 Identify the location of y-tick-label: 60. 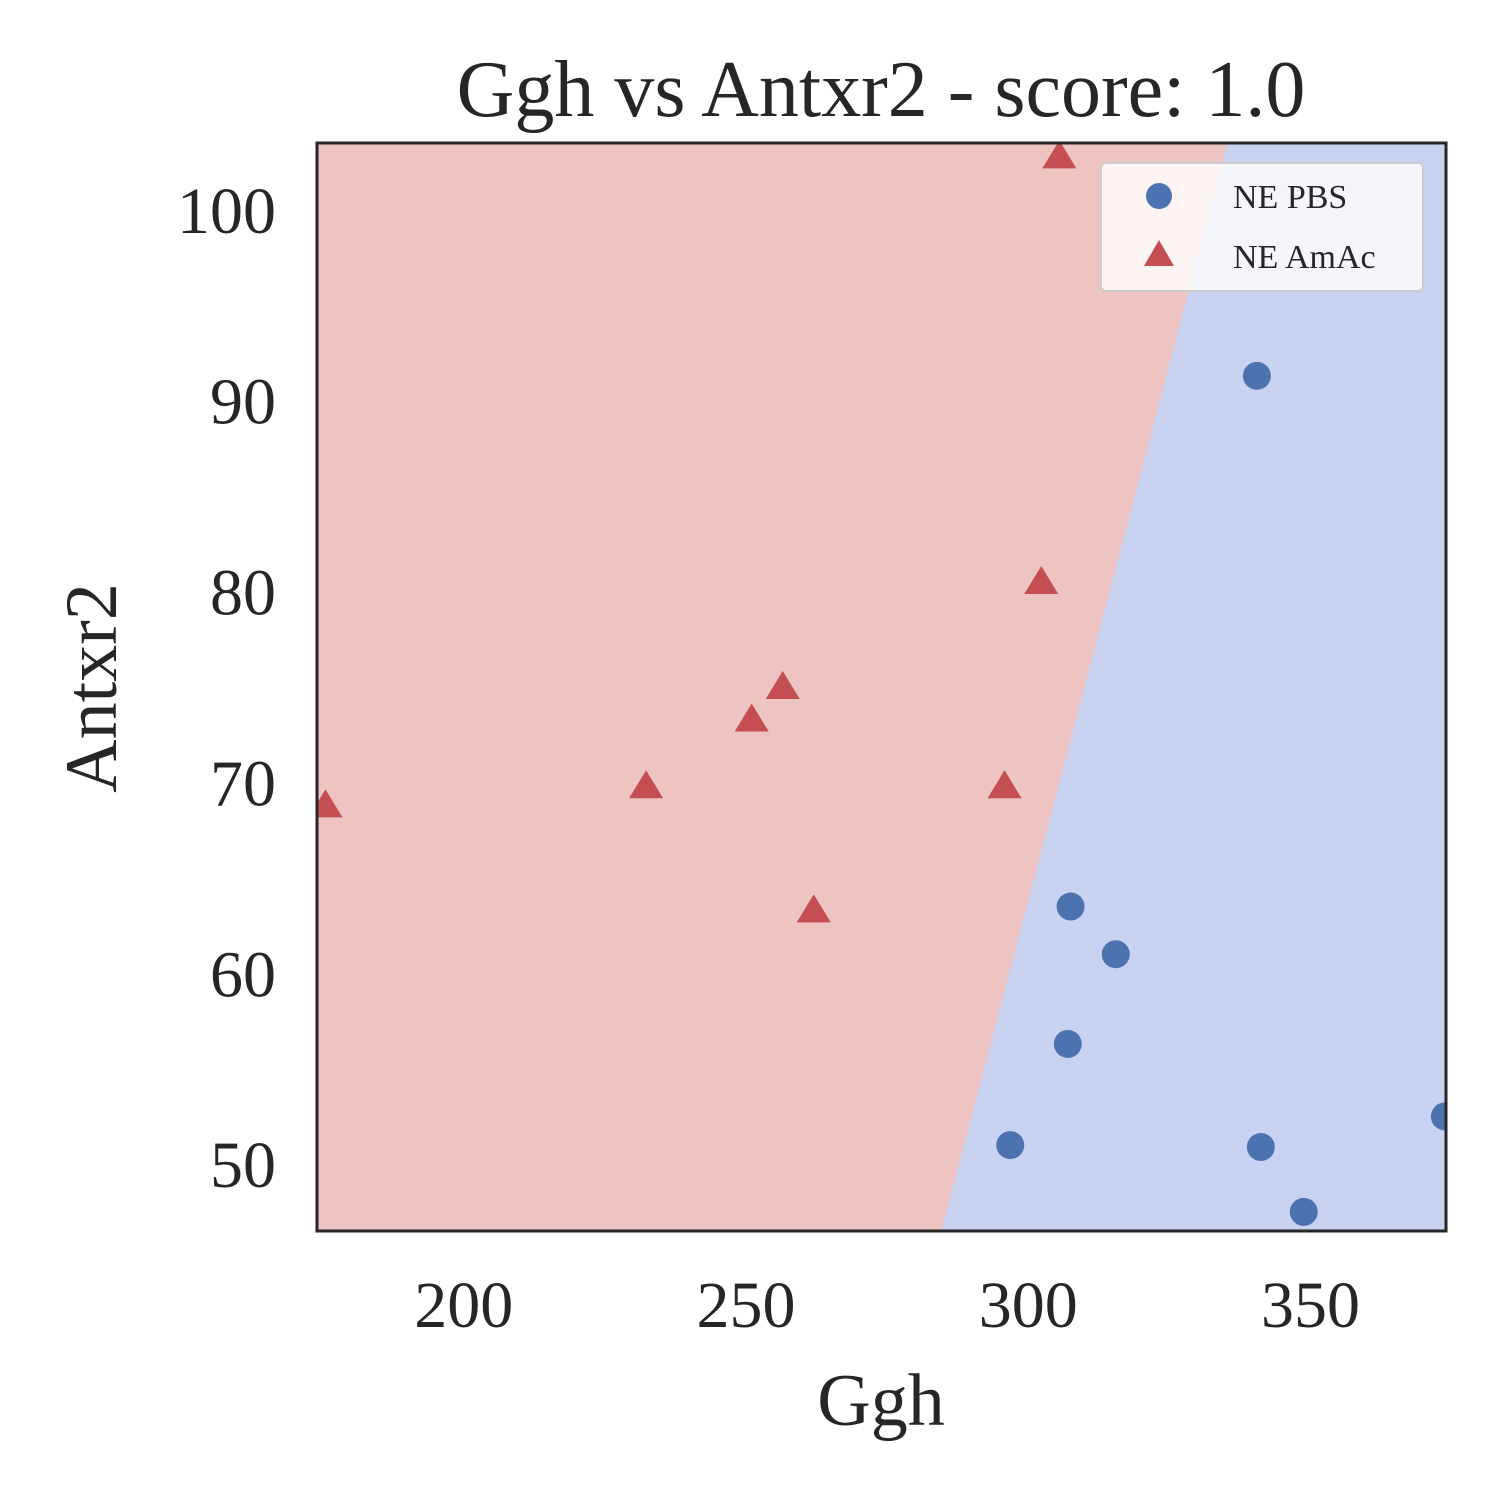
(243, 974).